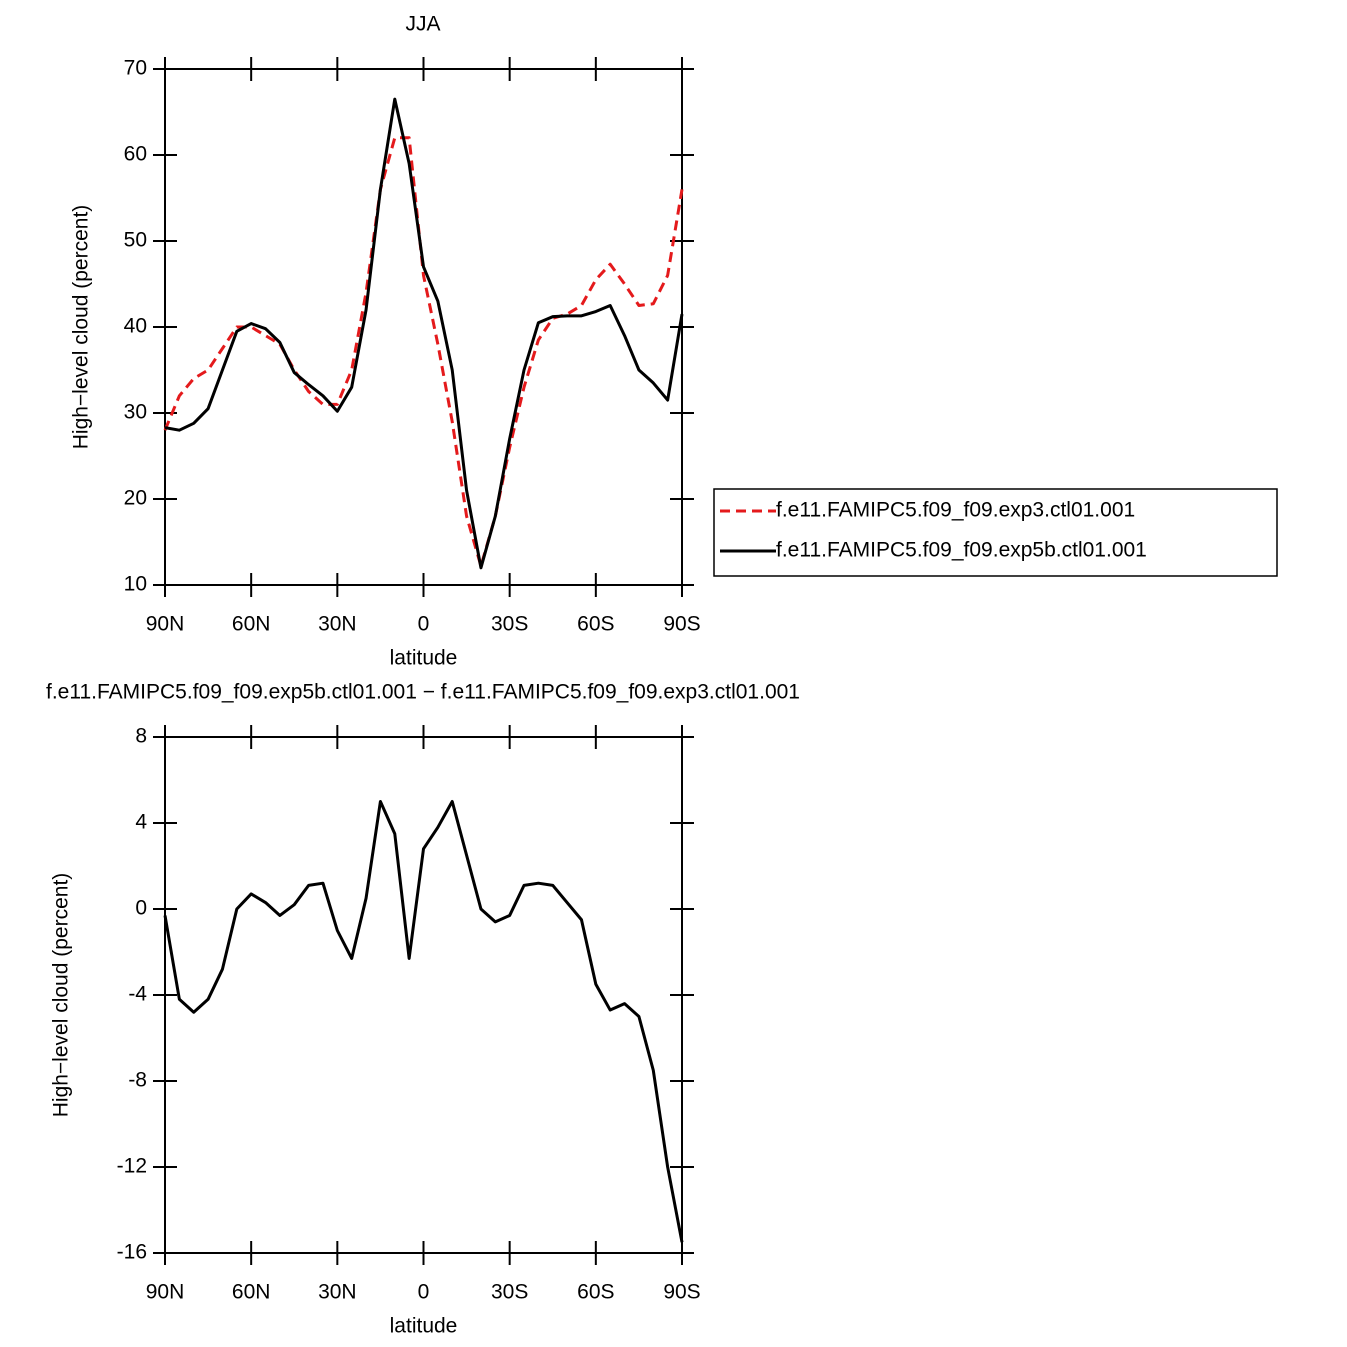 Image resolution: width=1347 pixels, height=1347 pixels. What do you see at coordinates (135, 240) in the screenshot?
I see `y-tick-label: 50` at bounding box center [135, 240].